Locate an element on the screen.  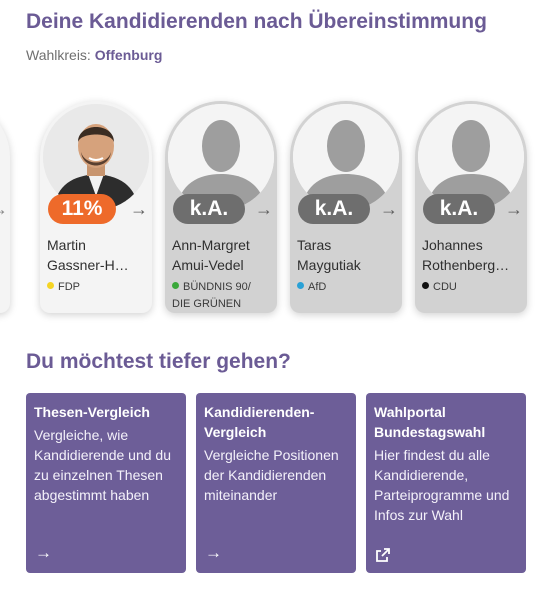
candidate-card: 11% → Martin Gassner-H… FDP is located at coordinates (96, 207).